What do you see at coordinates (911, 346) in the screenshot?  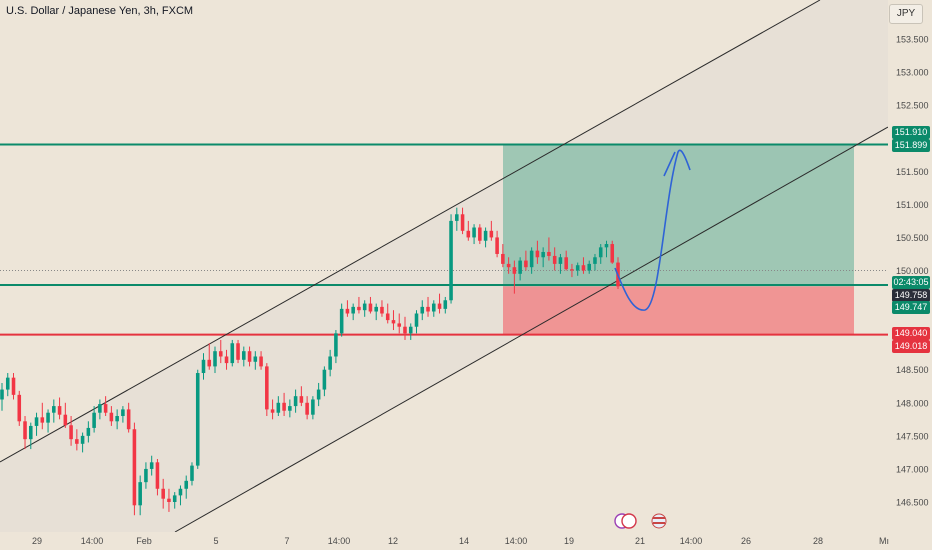 I see `stop-price-badge-low: 149.018` at bounding box center [911, 346].